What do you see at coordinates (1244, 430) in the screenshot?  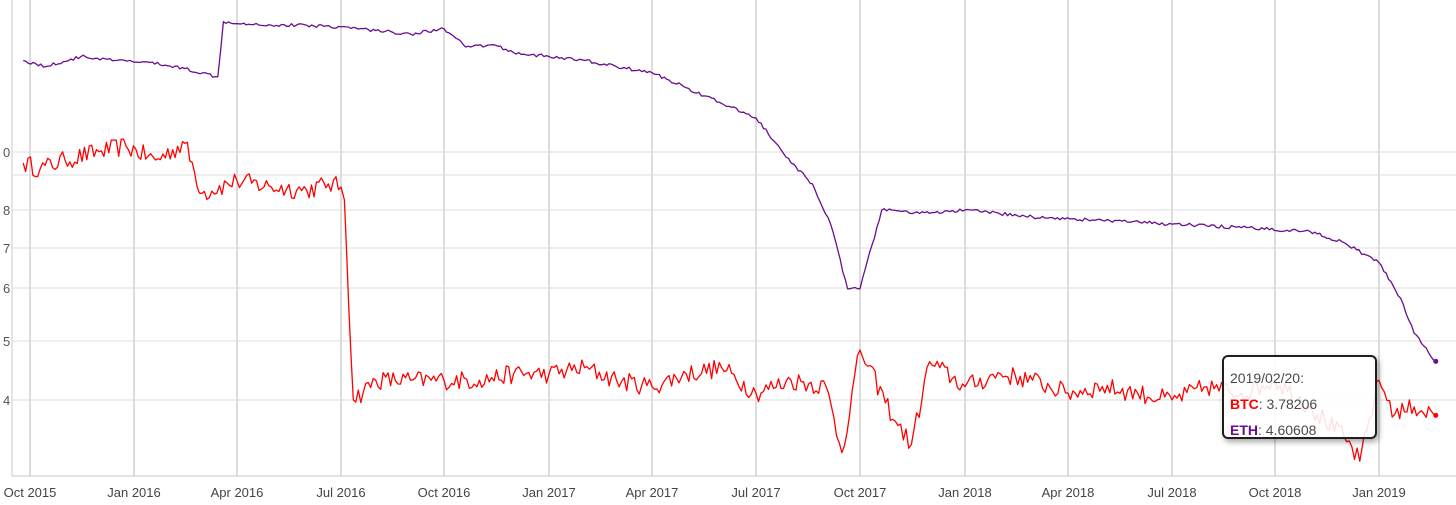 I see `tooltip-eth-label: ETH` at bounding box center [1244, 430].